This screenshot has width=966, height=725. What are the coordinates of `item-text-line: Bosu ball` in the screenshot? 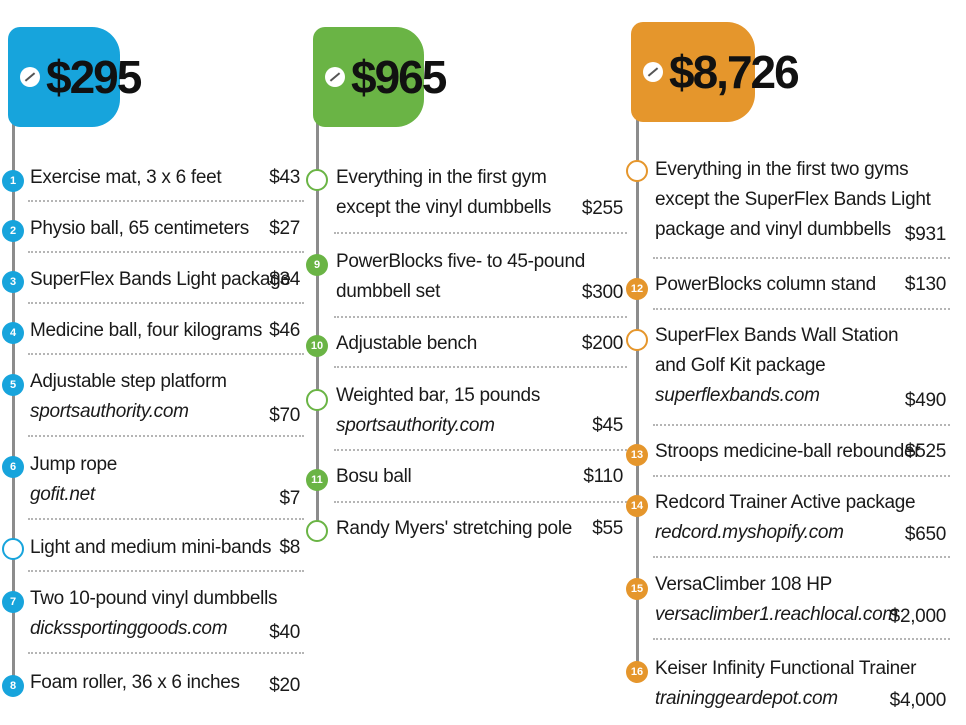 It's located at (374, 476).